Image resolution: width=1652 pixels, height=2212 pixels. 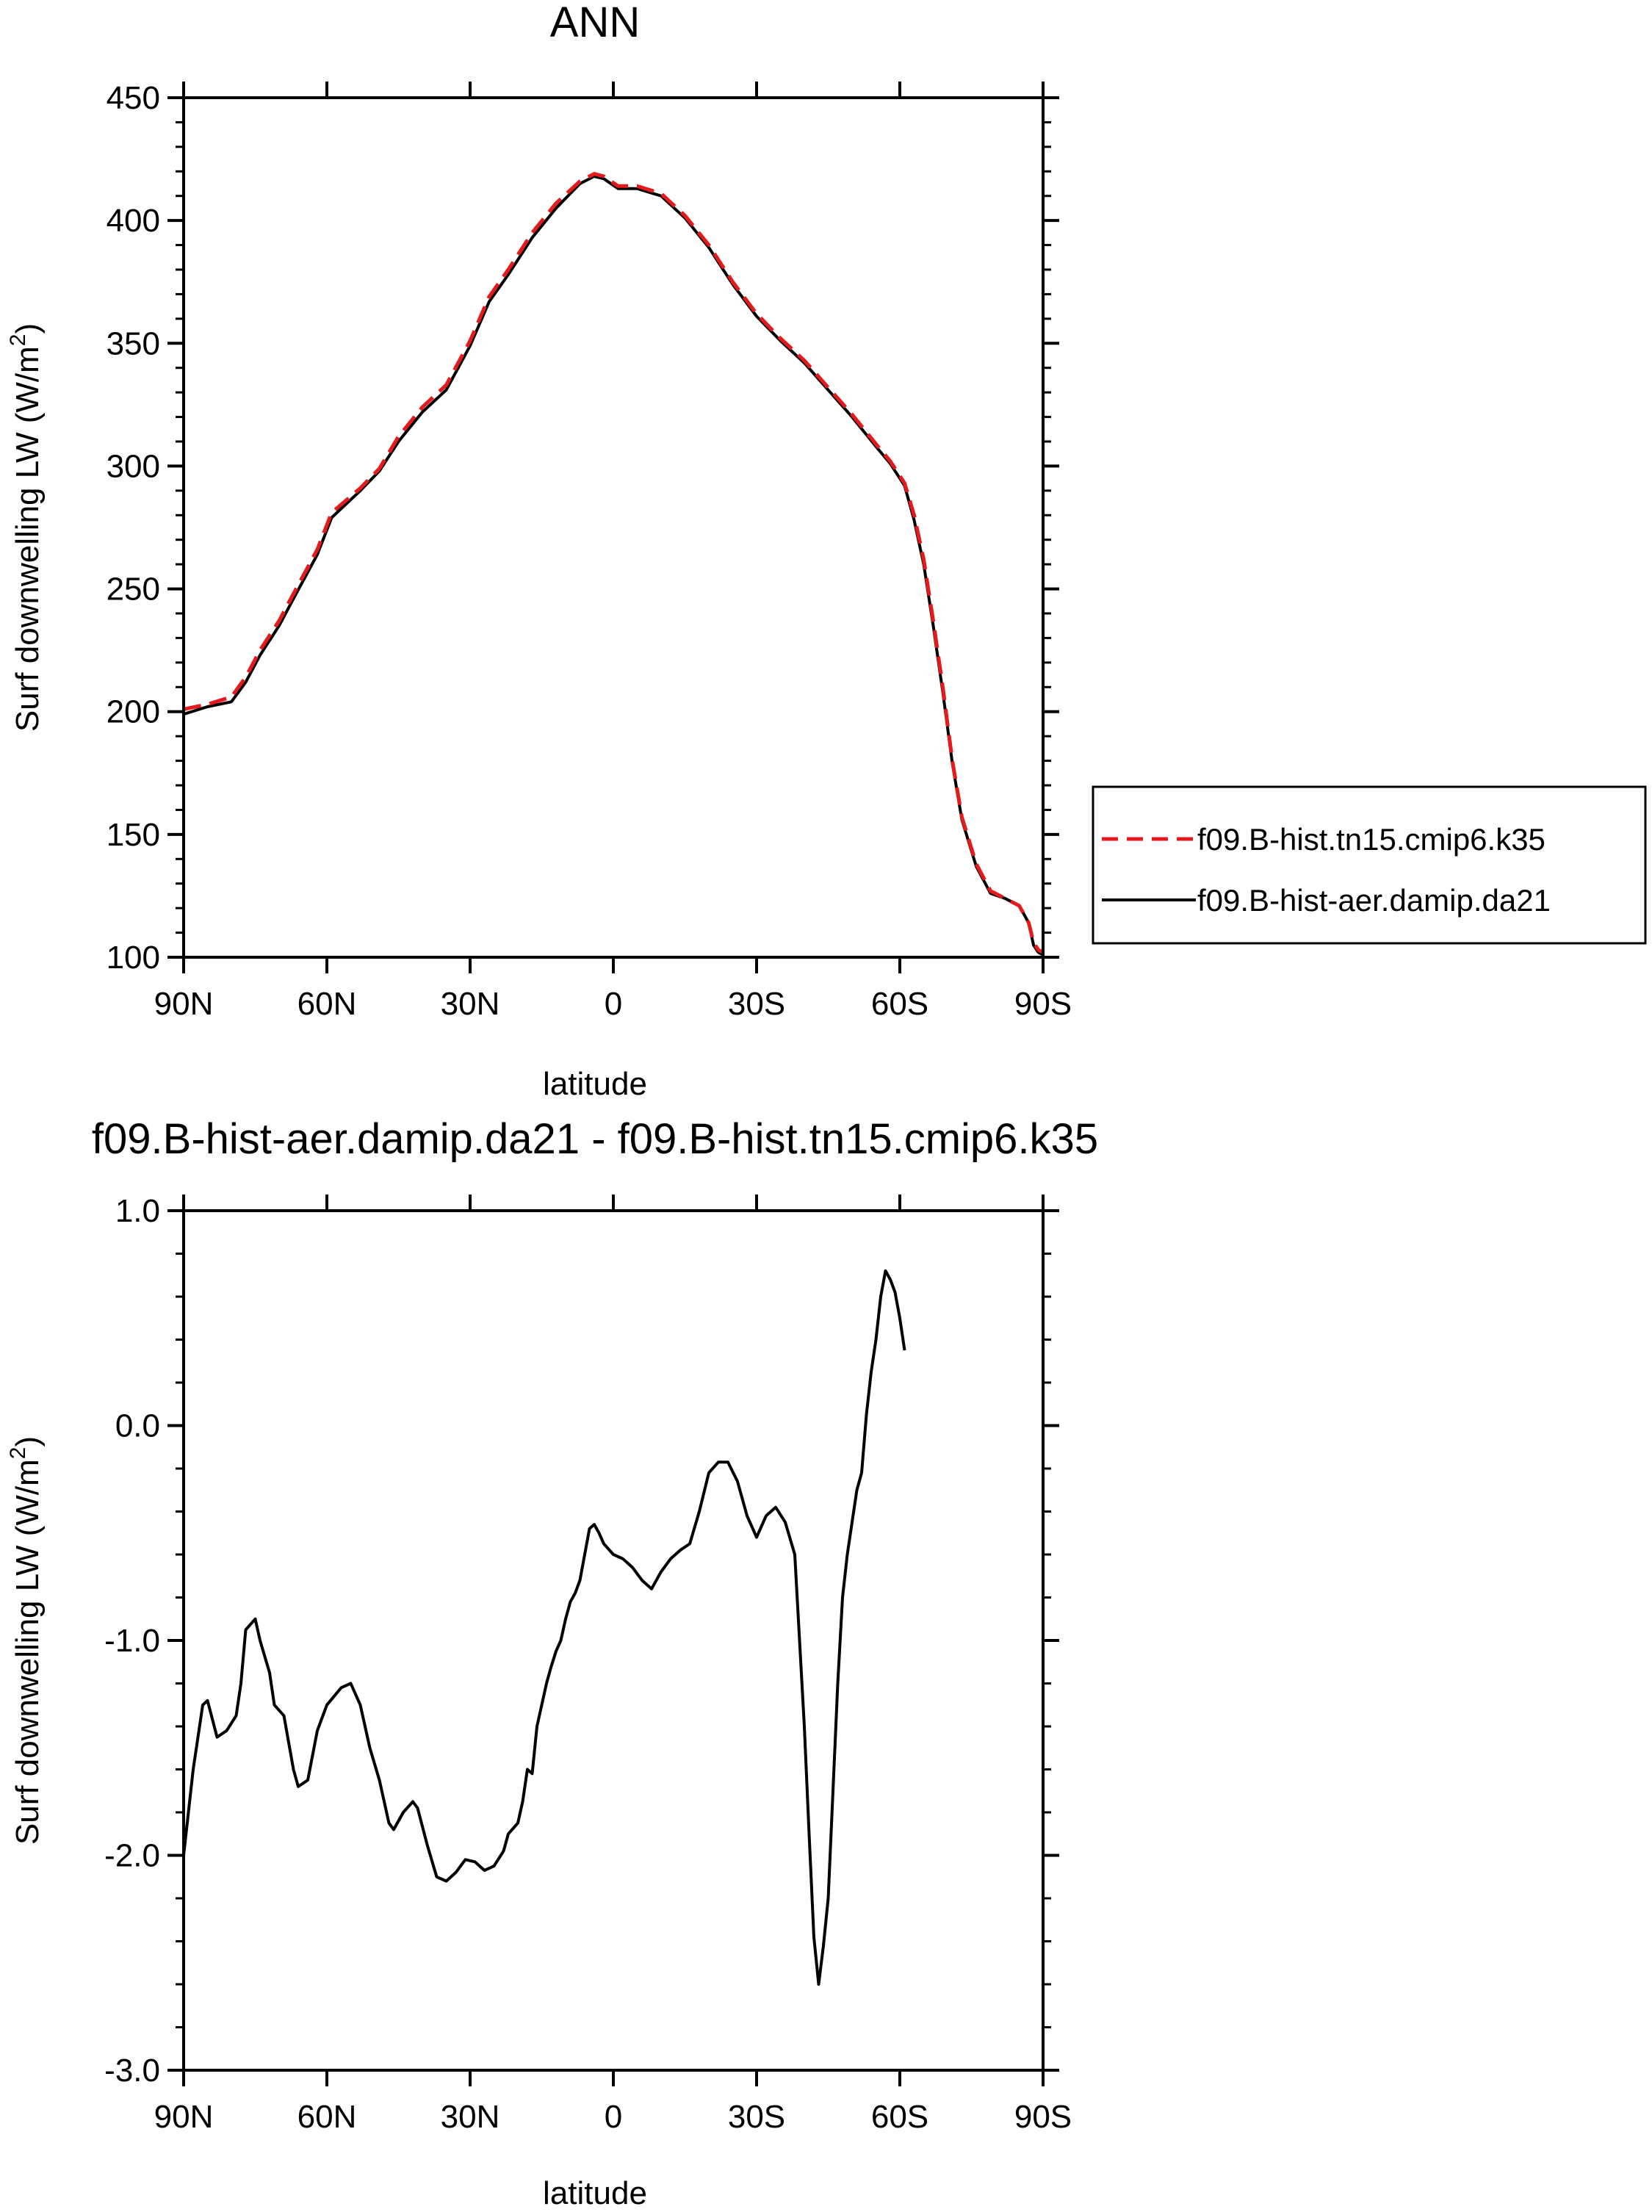 What do you see at coordinates (133, 466) in the screenshot?
I see `y-tick-label: 300` at bounding box center [133, 466].